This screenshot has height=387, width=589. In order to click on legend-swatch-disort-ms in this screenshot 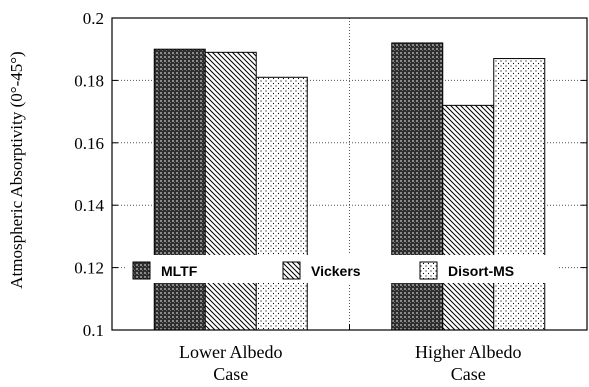, I will do `click(428, 270)`.